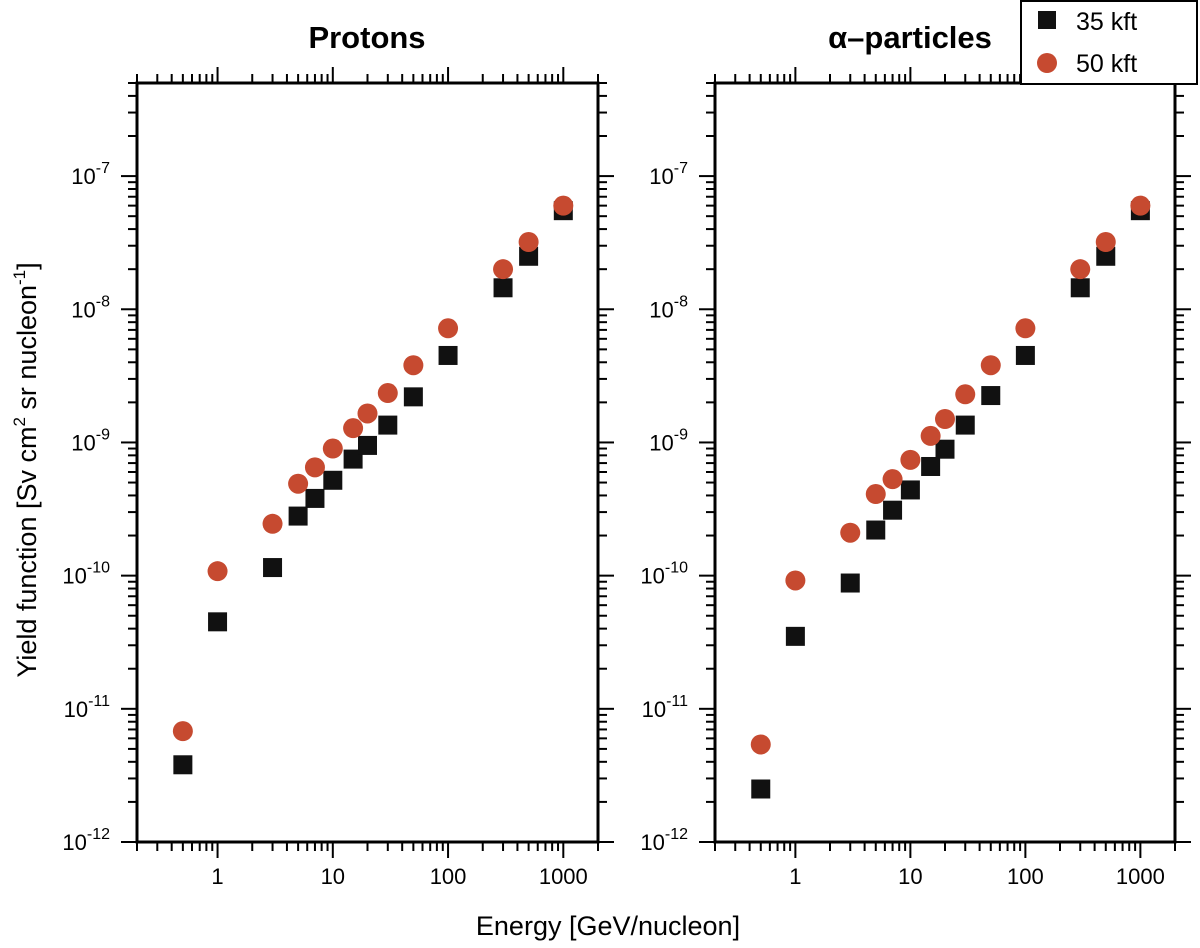 Image resolution: width=1200 pixels, height=948 pixels. I want to click on y-axis-label: Yield function [Sv cm2 sr nucleon-1], so click(26, 469).